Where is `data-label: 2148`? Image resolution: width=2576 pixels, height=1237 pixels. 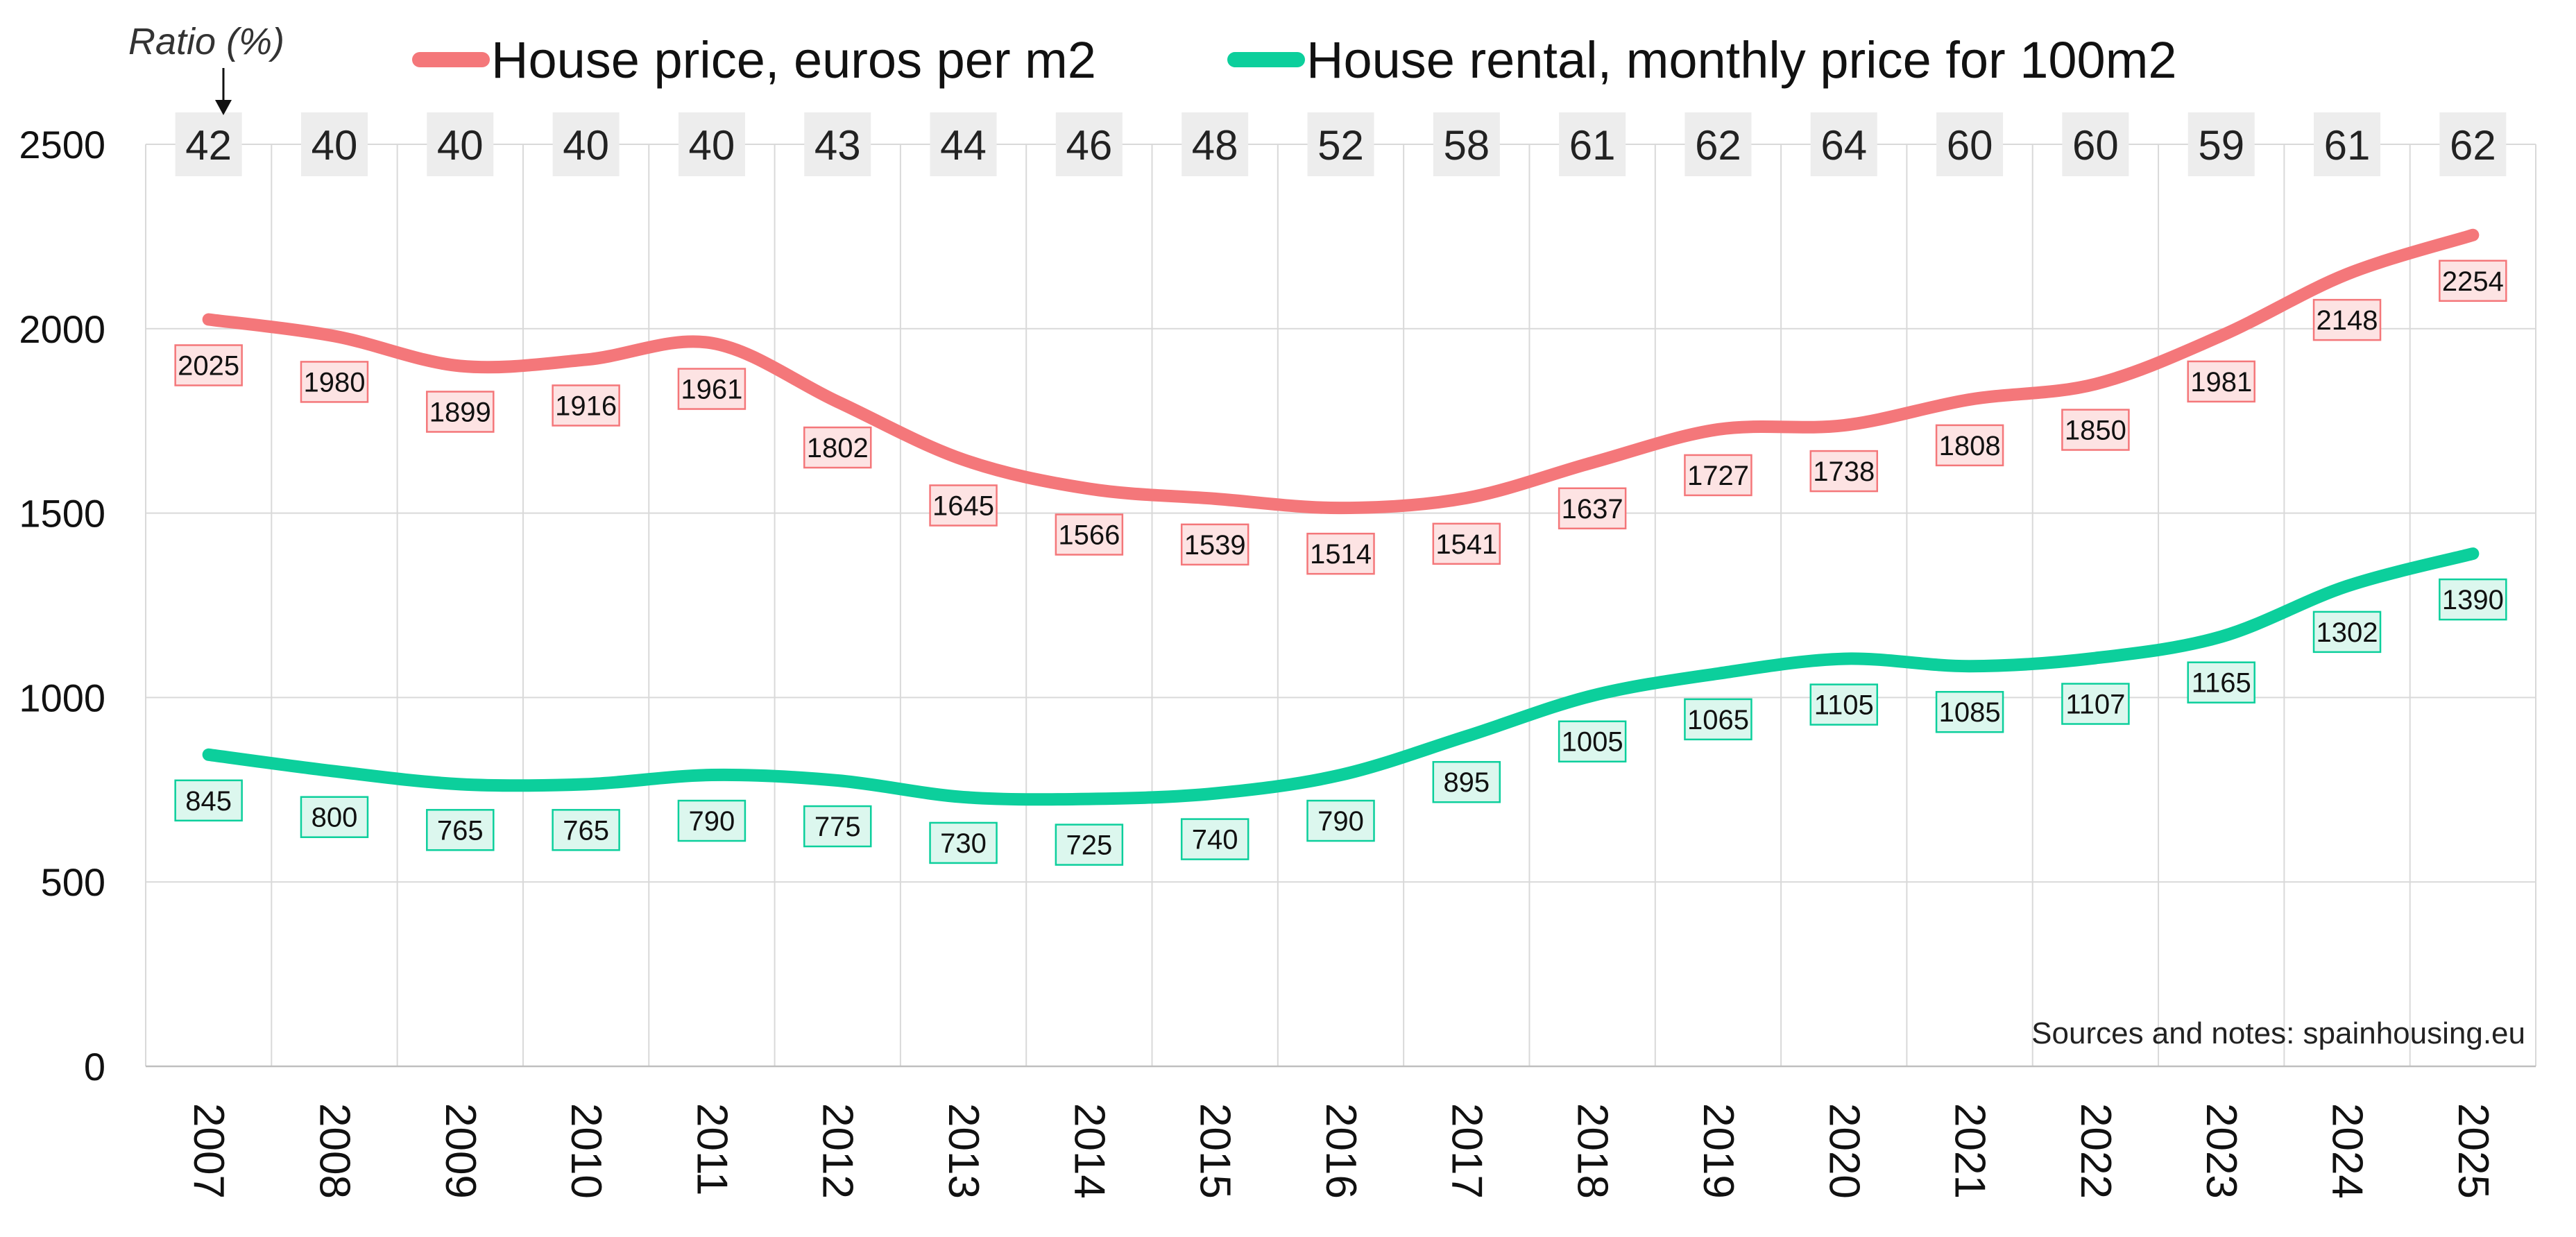
data-label: 2148 is located at coordinates (2347, 320).